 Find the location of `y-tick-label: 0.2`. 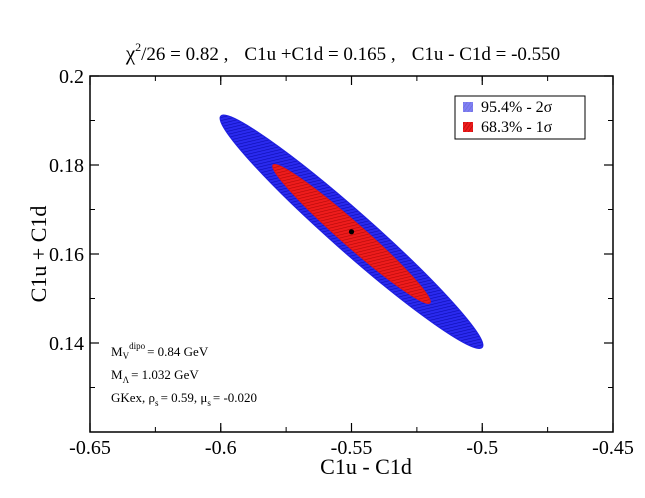

y-tick-label: 0.2 is located at coordinates (71, 77).